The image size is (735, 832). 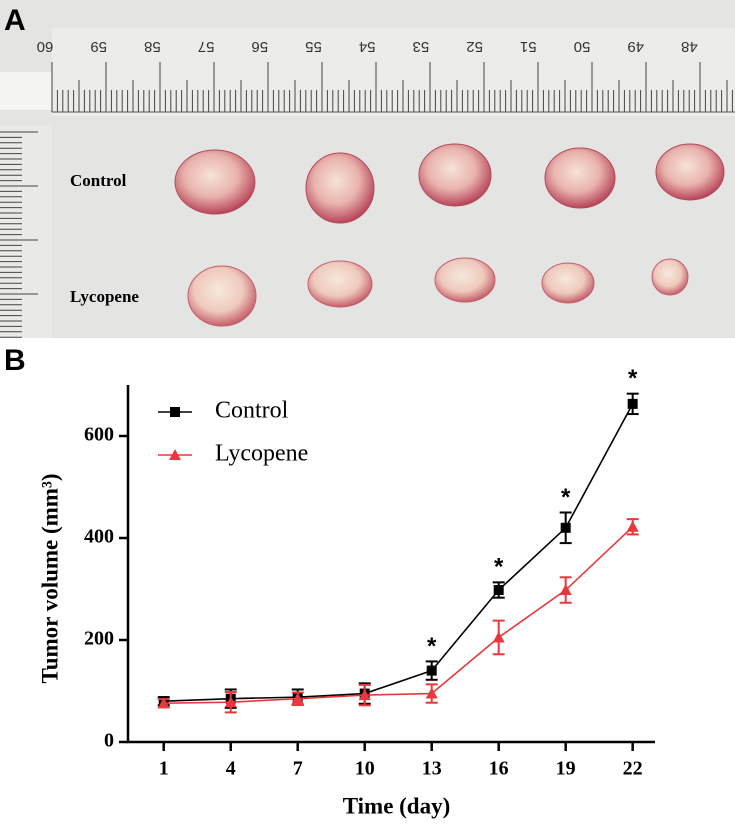 What do you see at coordinates (474, 46) in the screenshot?
I see `ruler-label: 52` at bounding box center [474, 46].